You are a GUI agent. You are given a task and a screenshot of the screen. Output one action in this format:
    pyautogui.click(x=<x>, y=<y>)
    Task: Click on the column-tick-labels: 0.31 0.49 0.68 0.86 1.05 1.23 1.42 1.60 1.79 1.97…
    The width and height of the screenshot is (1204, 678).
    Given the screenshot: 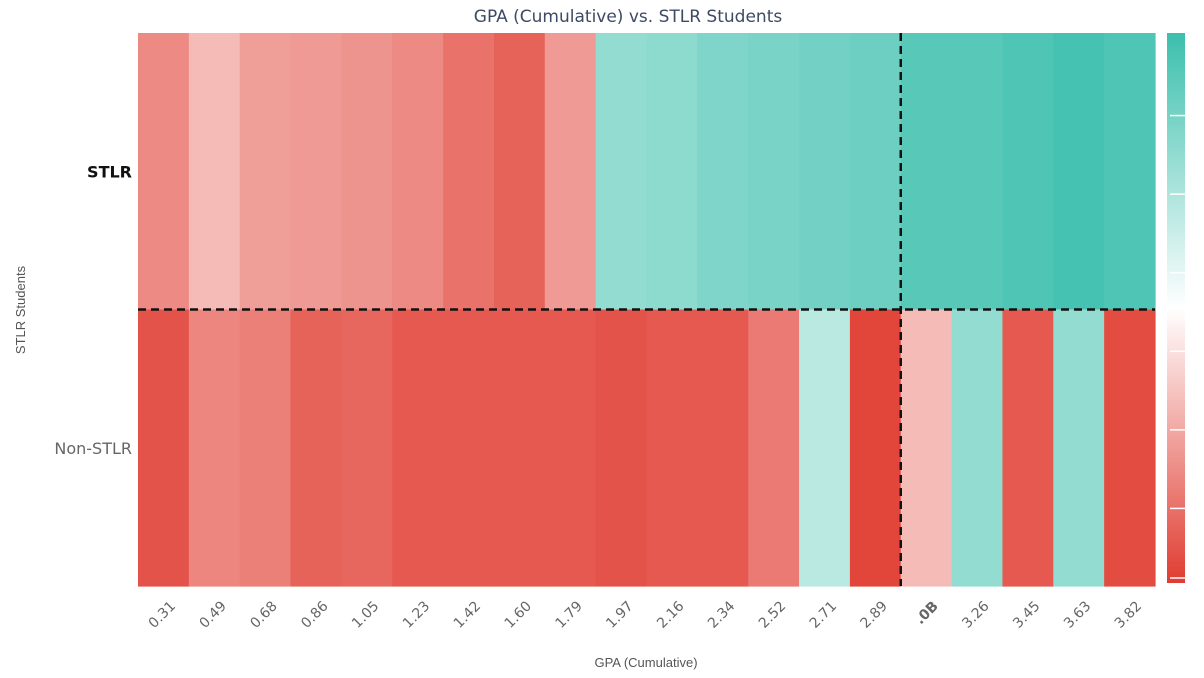 What is the action you would take?
    pyautogui.click(x=646, y=614)
    